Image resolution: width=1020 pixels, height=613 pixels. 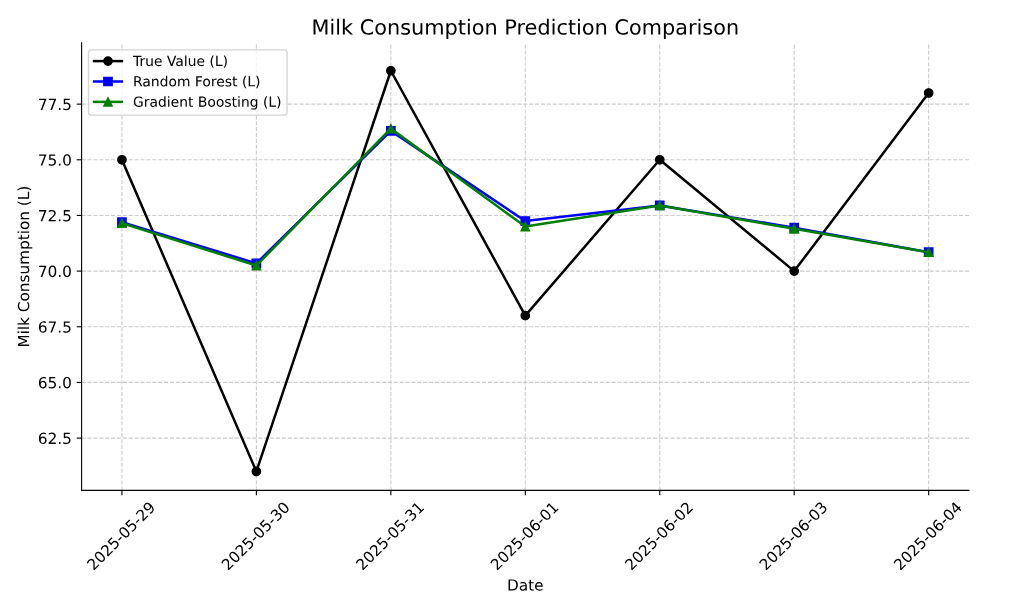 What do you see at coordinates (55, 160) in the screenshot?
I see `y-tick-label: 75.0` at bounding box center [55, 160].